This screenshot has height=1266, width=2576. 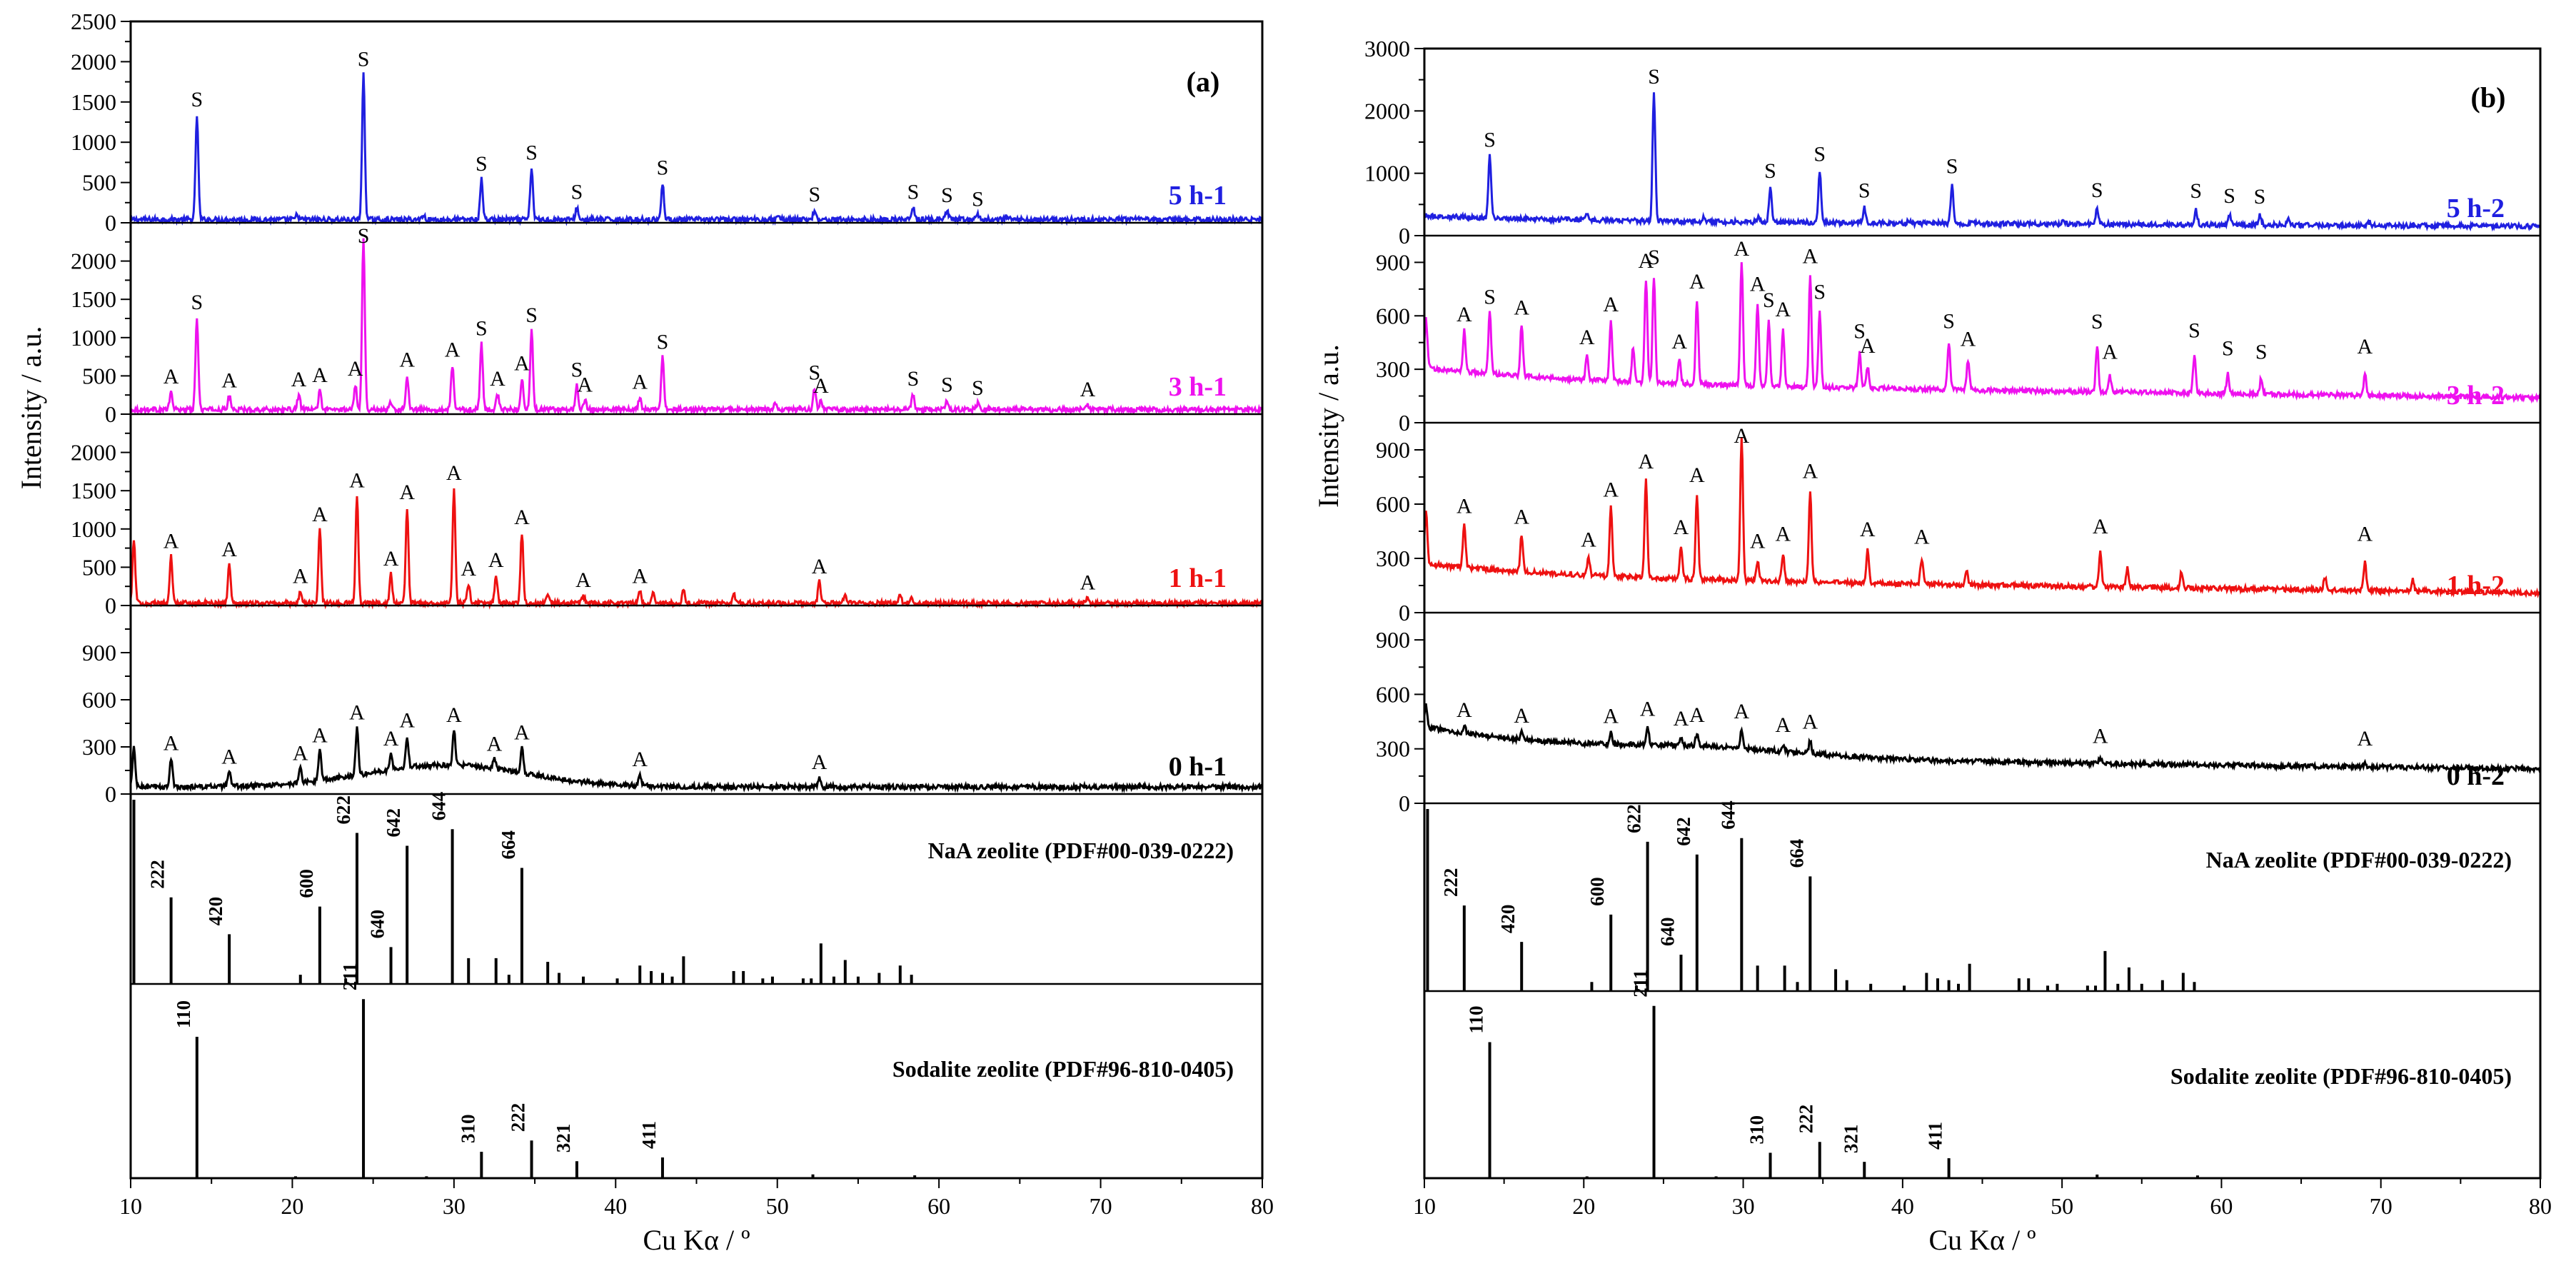 What do you see at coordinates (697, 1240) in the screenshot?
I see `x-axis-title: Cu Kα / º` at bounding box center [697, 1240].